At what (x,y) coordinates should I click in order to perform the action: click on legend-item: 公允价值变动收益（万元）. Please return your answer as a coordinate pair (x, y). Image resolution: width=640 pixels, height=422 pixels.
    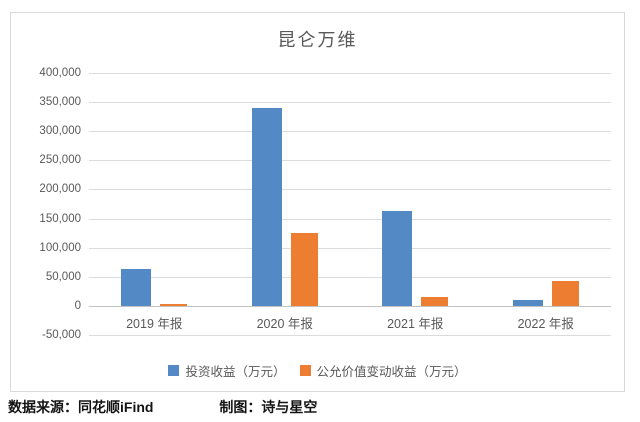
    Looking at the image, I should click on (383, 370).